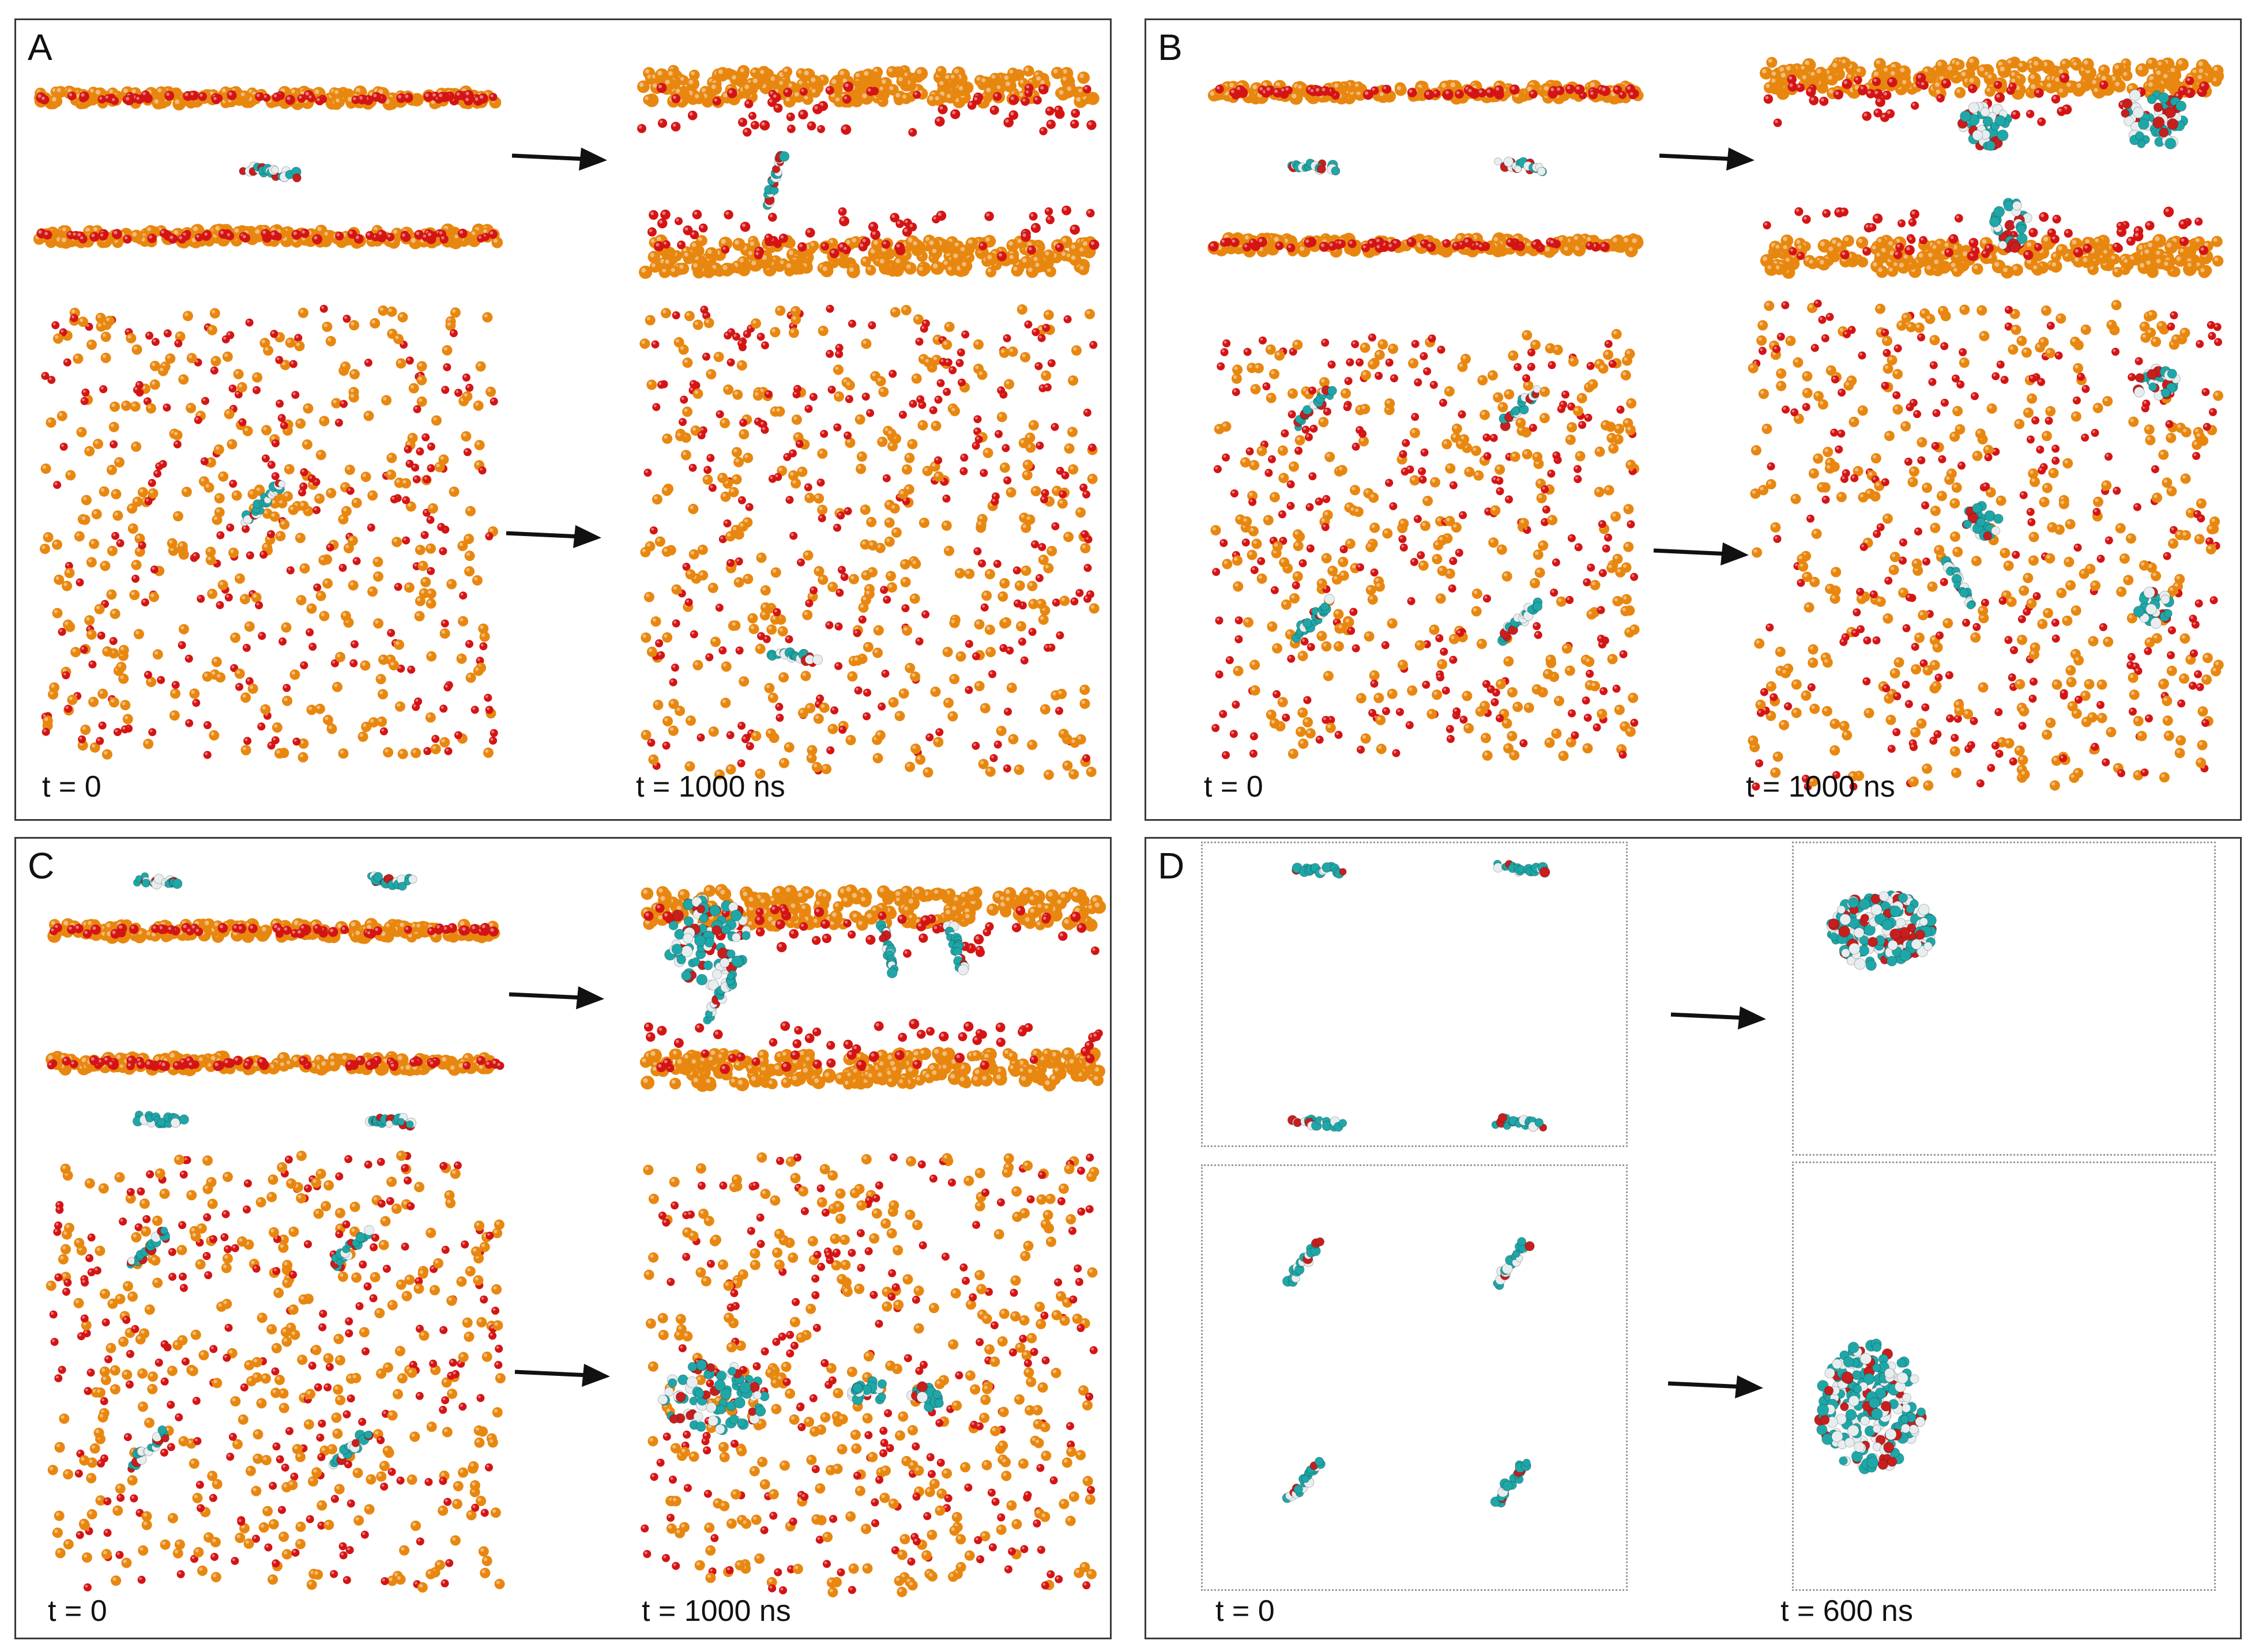 The height and width of the screenshot is (1652, 2255). Describe the element at coordinates (40, 47) in the screenshot. I see `panel-label-a: A` at that location.